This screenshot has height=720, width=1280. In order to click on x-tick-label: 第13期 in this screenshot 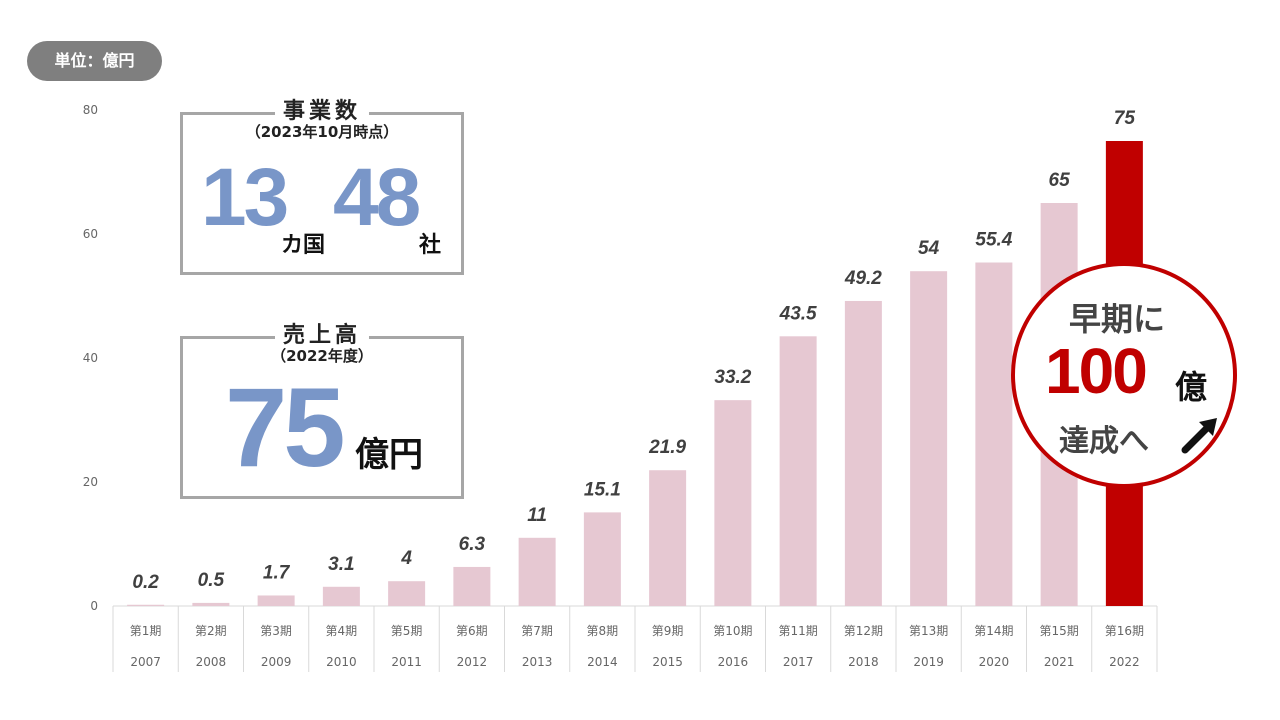, I will do `click(928, 631)`.